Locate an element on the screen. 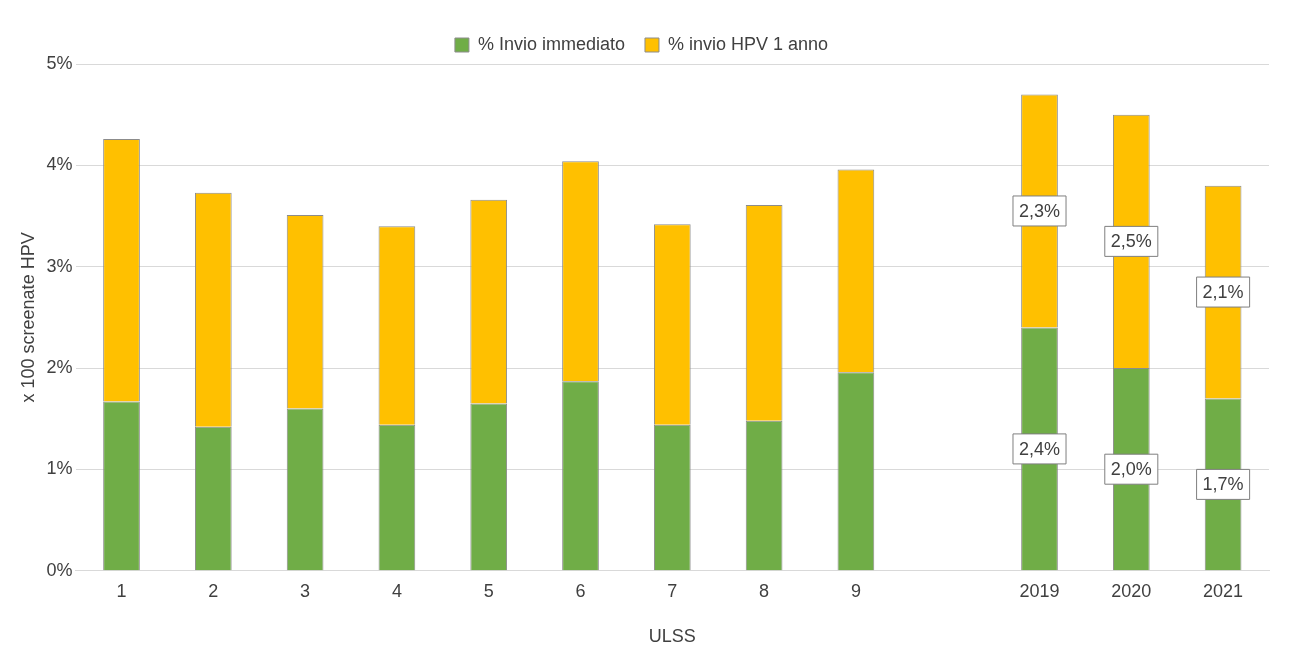 This screenshot has height=666, width=1289. x-tick-label: 2019 is located at coordinates (1039, 590).